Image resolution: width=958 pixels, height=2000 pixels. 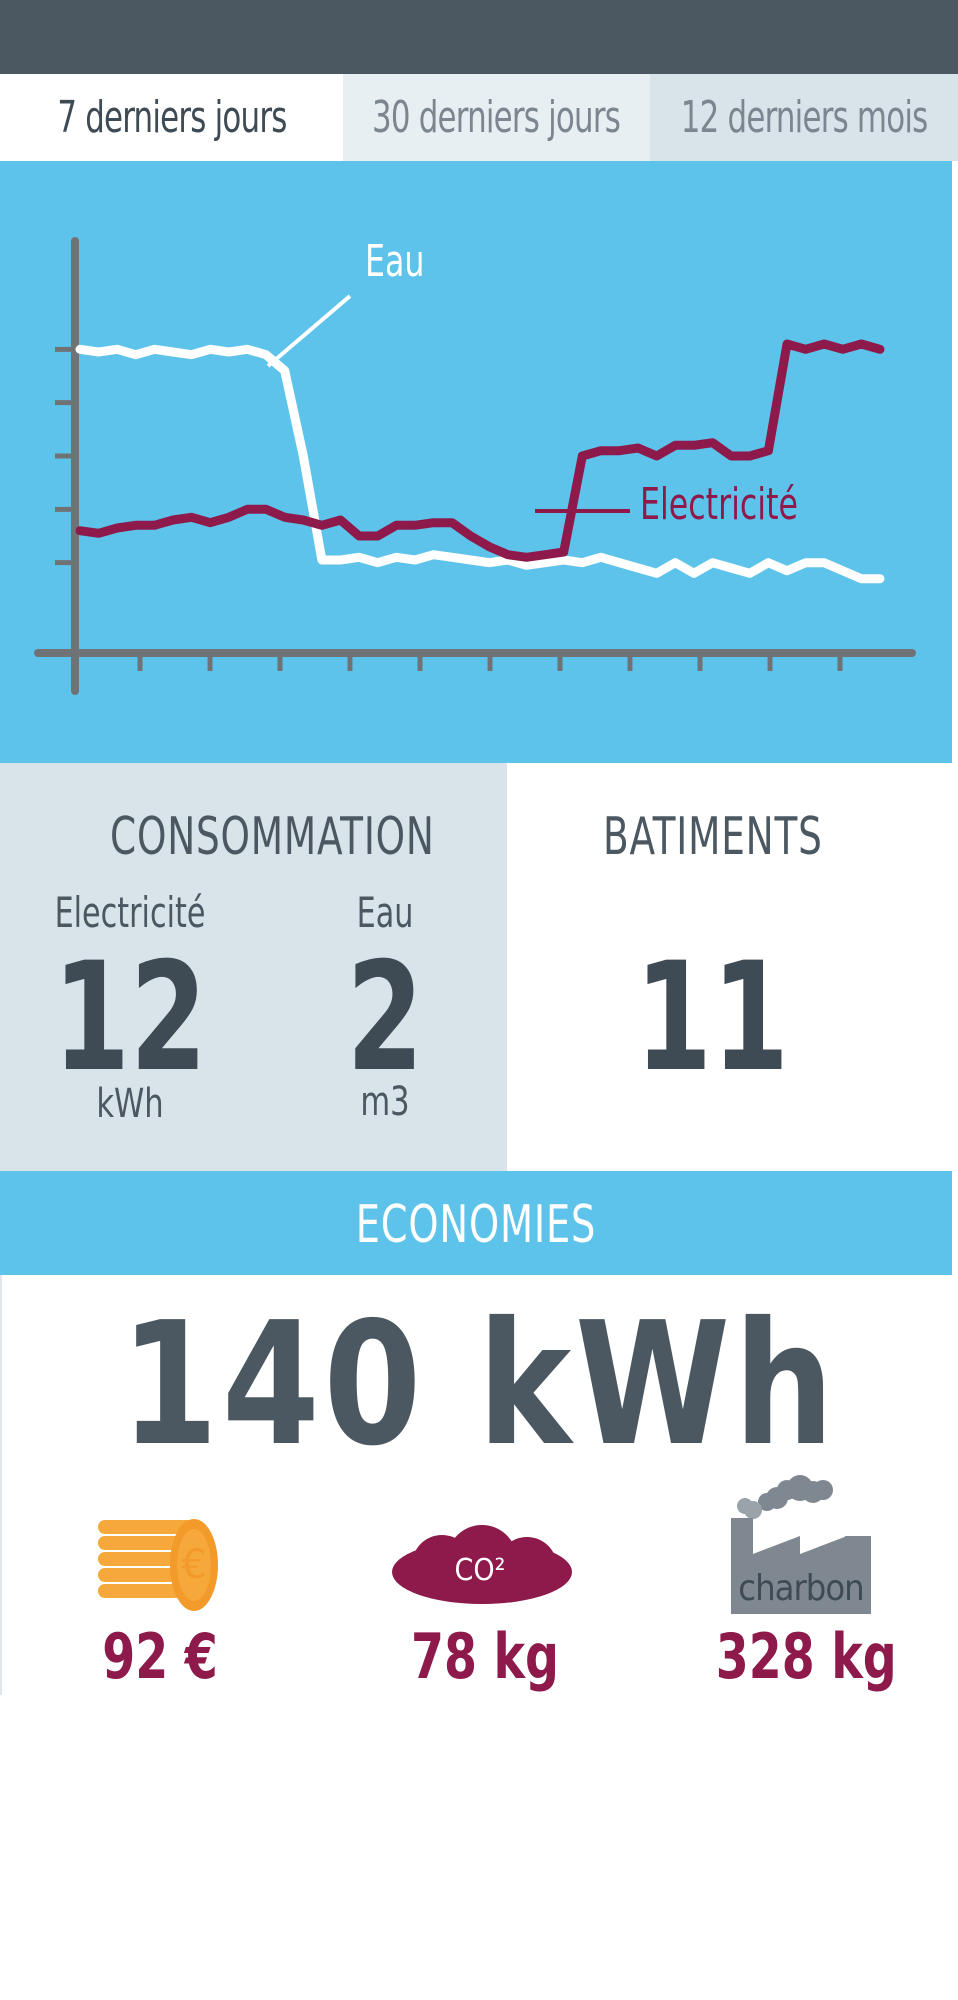 What do you see at coordinates (385, 1018) in the screenshot?
I see `water-value: 2` at bounding box center [385, 1018].